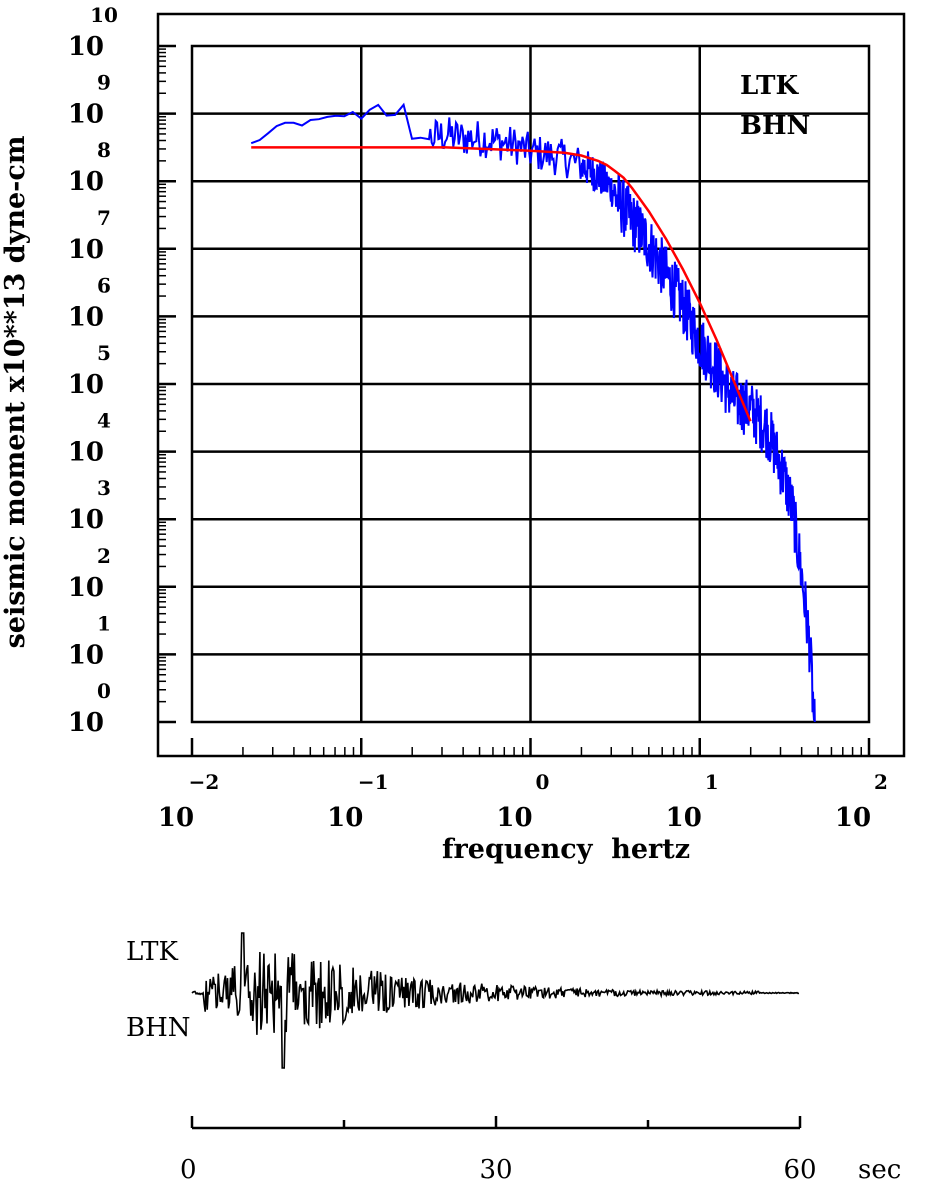 This screenshot has height=1184, width=928. I want to click on x-tick-exponent: 0, so click(543, 782).